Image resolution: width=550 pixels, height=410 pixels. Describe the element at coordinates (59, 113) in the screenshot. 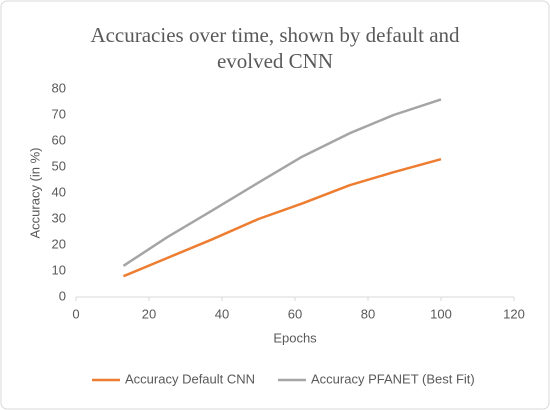

I see `y-tick-label: 70` at that location.